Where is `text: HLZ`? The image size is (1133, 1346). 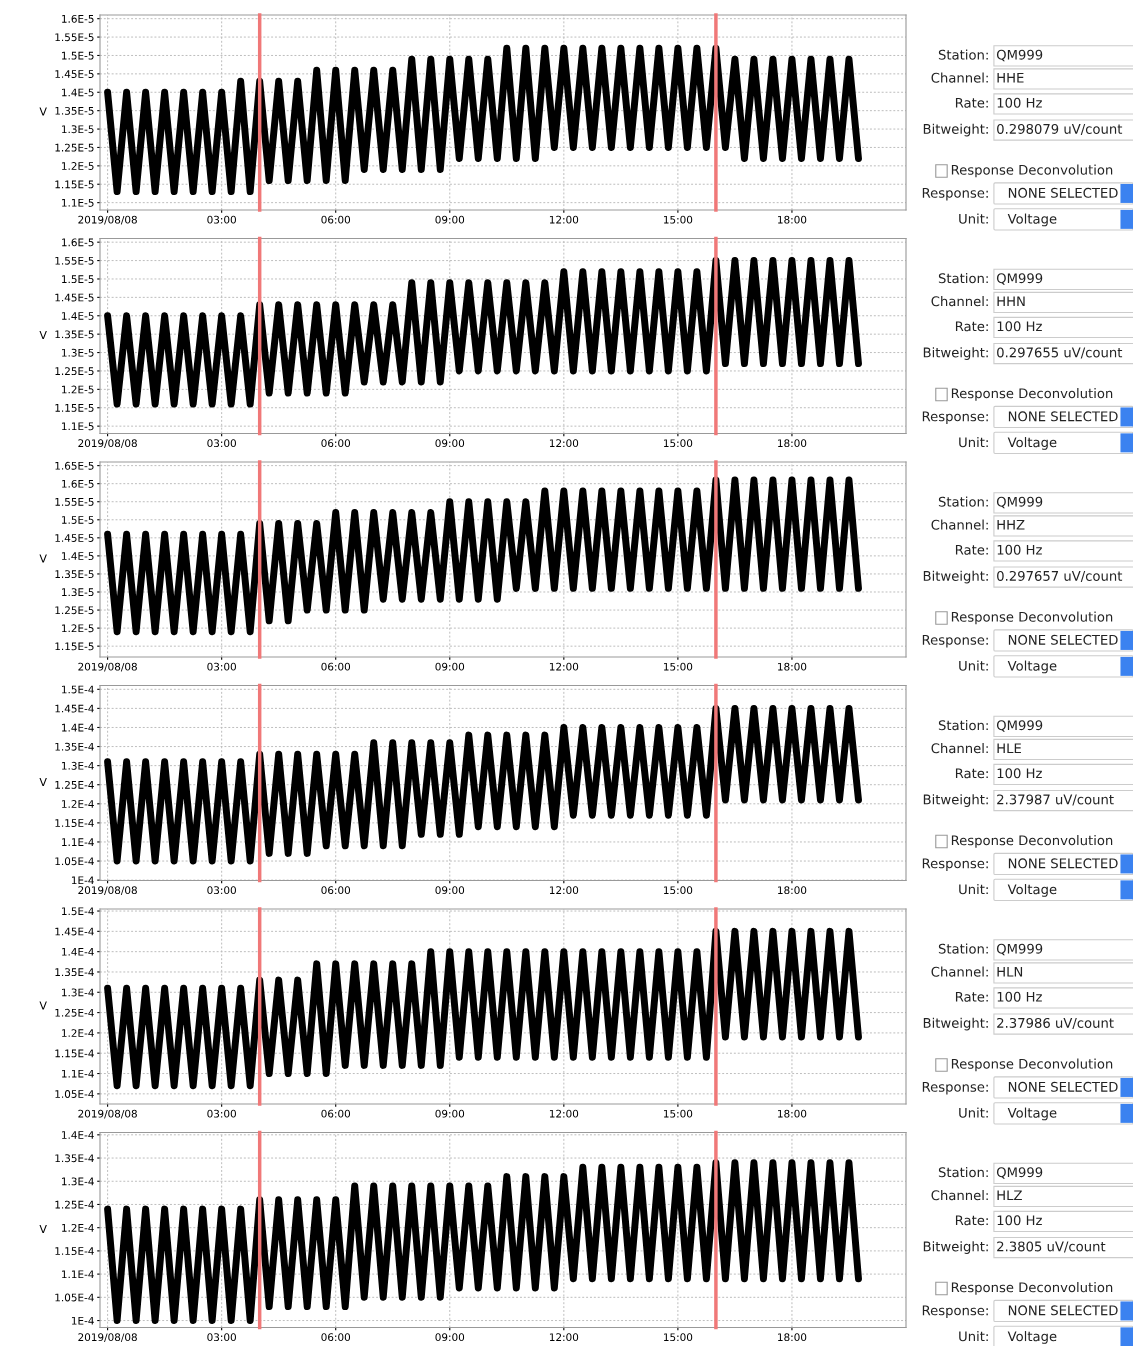 text: HLZ is located at coordinates (1009, 1195).